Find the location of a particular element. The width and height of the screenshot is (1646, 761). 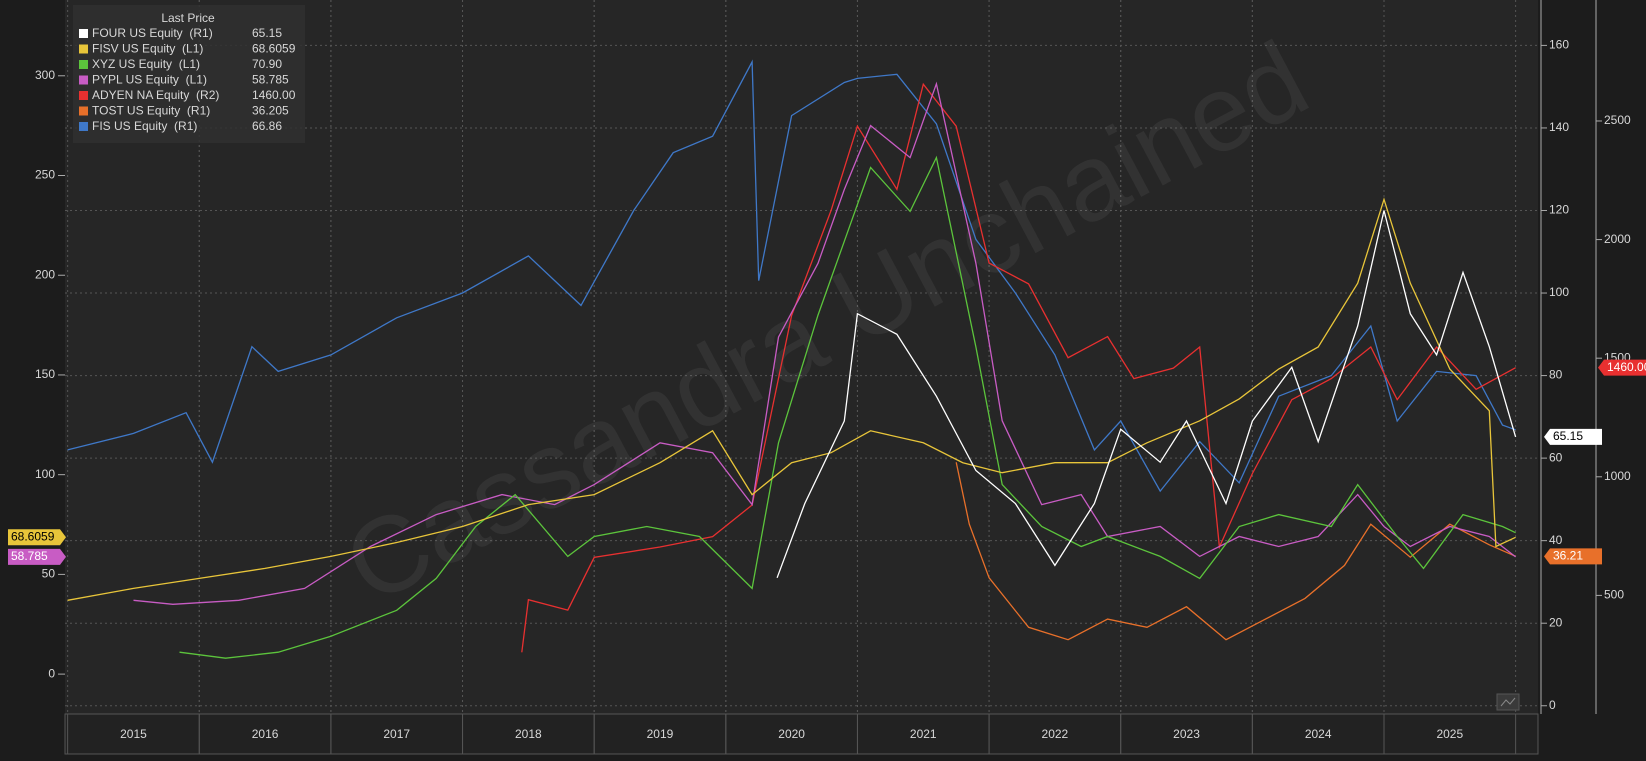

y2-tick-label: 20 is located at coordinates (1556, 622).